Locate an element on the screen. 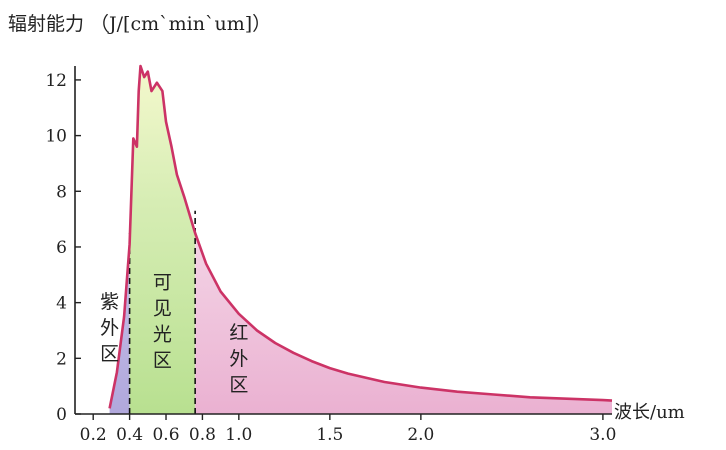  infrared-region-label: 红外区 is located at coordinates (238, 359).